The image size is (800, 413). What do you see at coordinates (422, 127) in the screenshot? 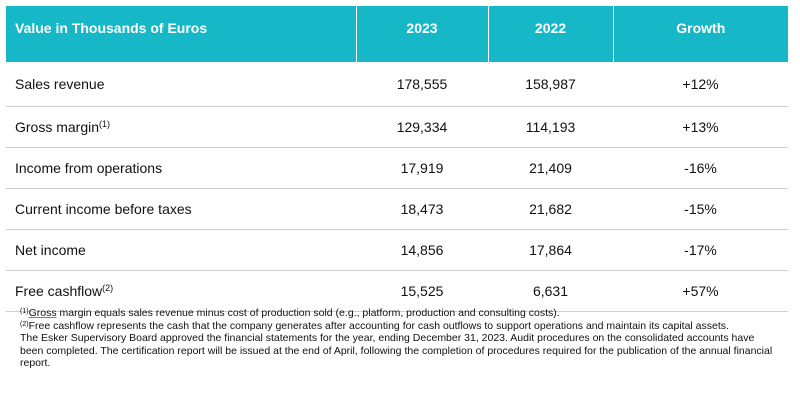
I see `value-2023: 129,334` at bounding box center [422, 127].